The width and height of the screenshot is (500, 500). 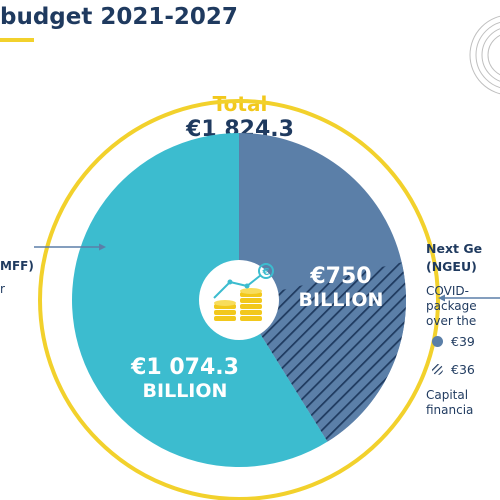 What do you see at coordinates (341, 299) in the screenshot?
I see `ngeu-unit: BILLION` at bounding box center [341, 299].